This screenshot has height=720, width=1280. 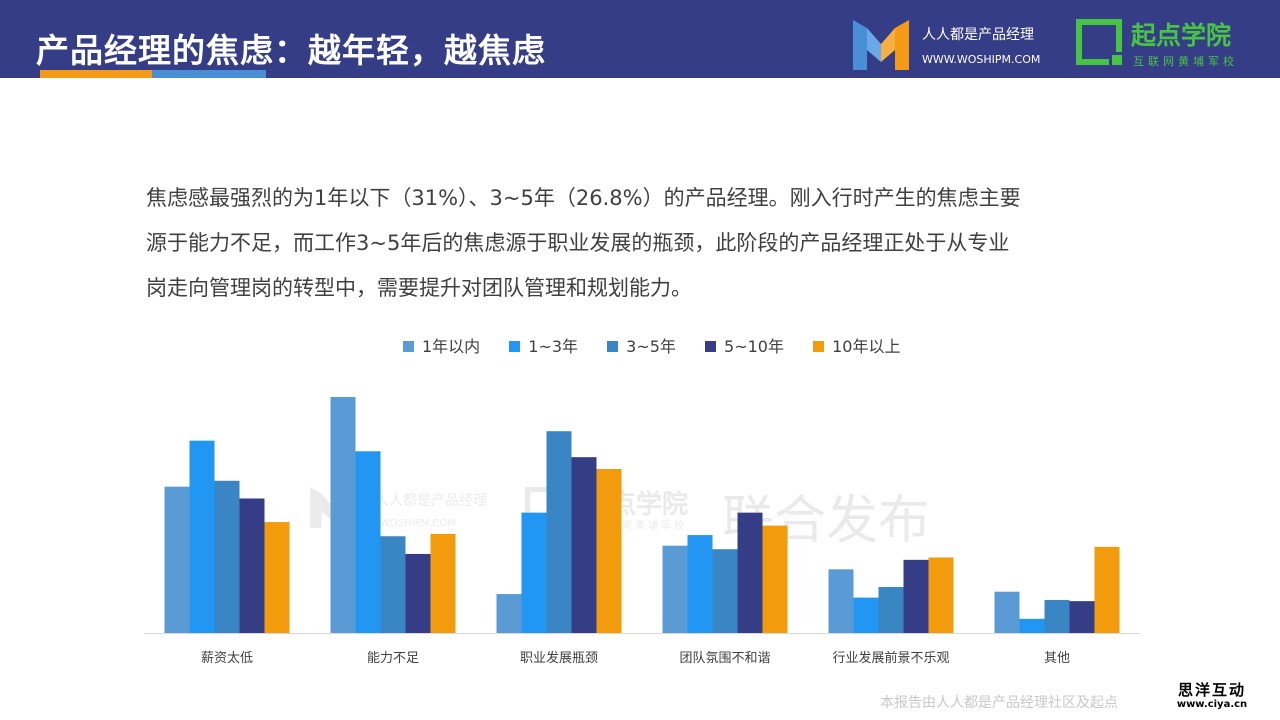 I want to click on legend-item: 1~3年, so click(x=543, y=345).